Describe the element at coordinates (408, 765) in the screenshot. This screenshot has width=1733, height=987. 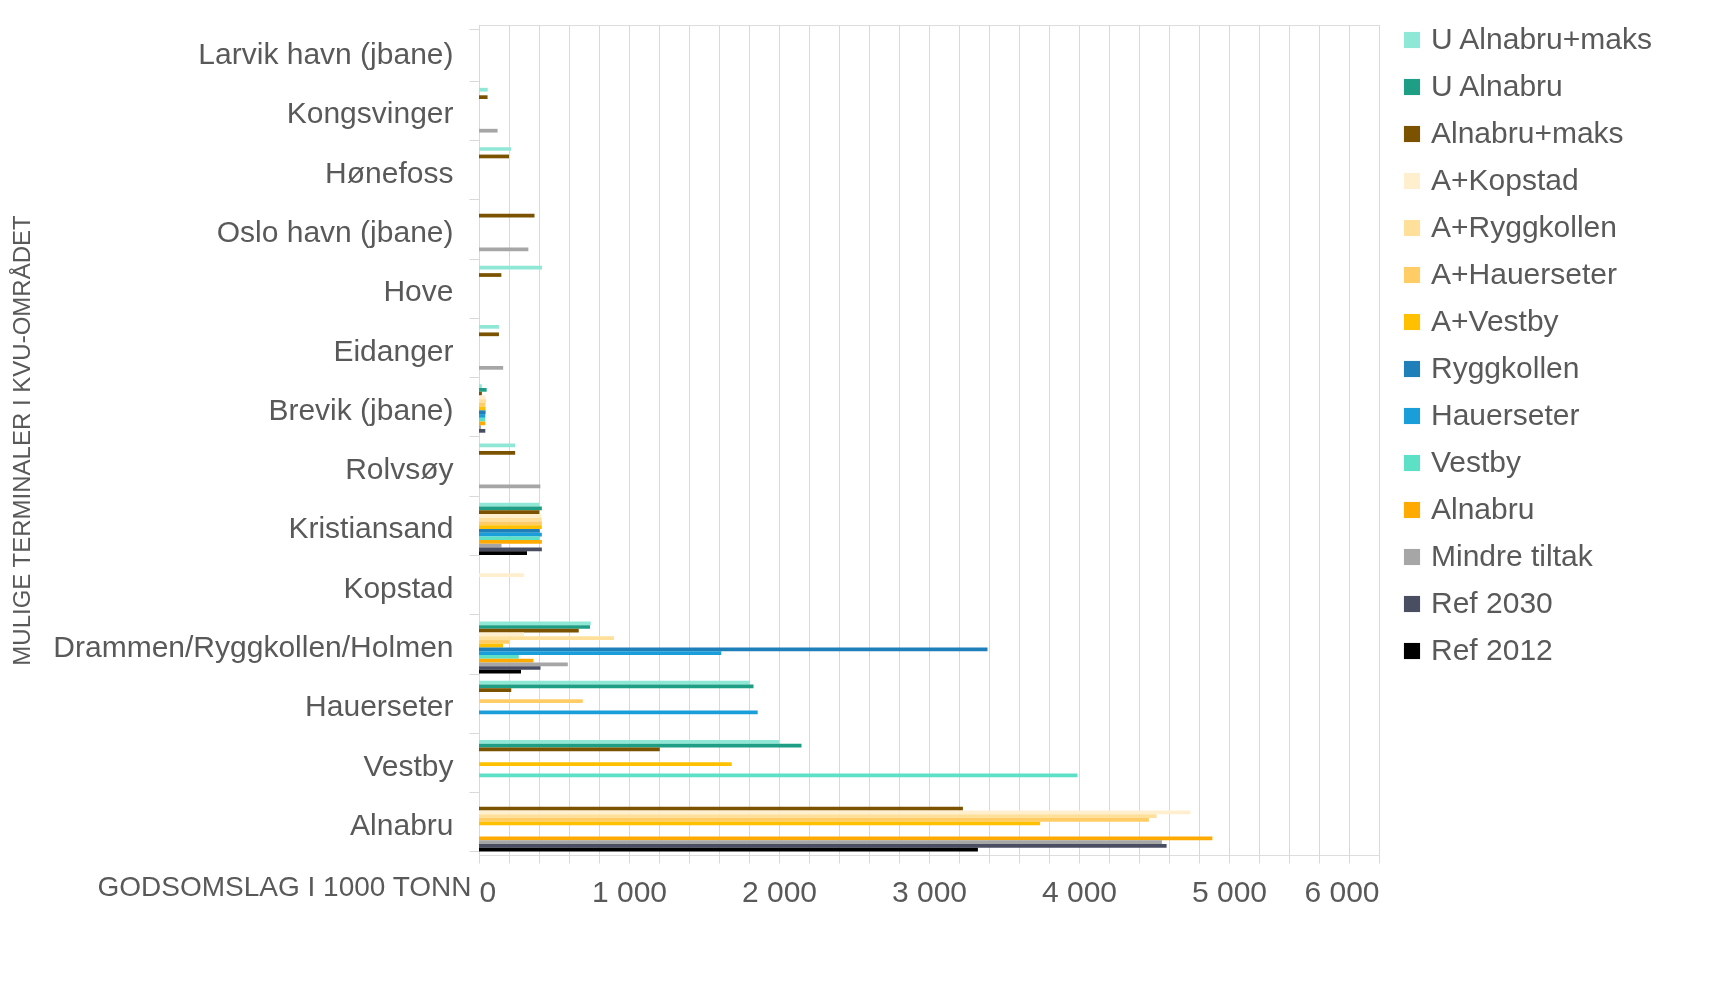
I see `y-tick-label: Vestby` at that location.